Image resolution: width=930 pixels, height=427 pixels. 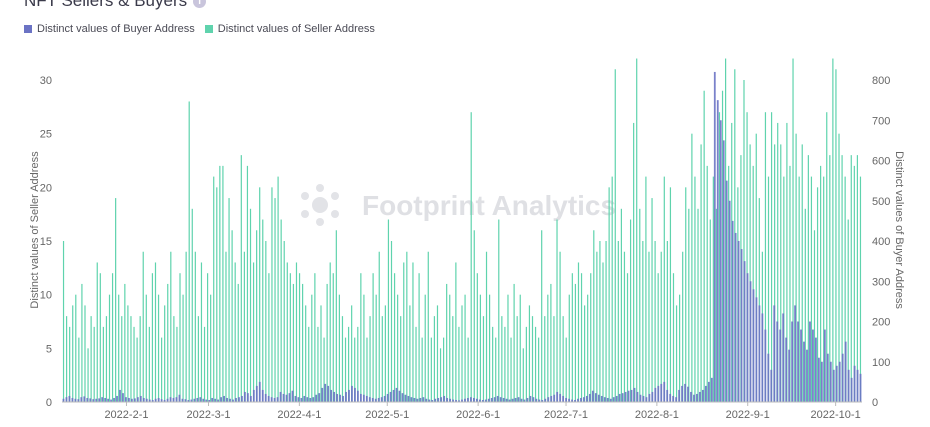 I want to click on x-tick-label: 2022-10-1, so click(x=836, y=415).